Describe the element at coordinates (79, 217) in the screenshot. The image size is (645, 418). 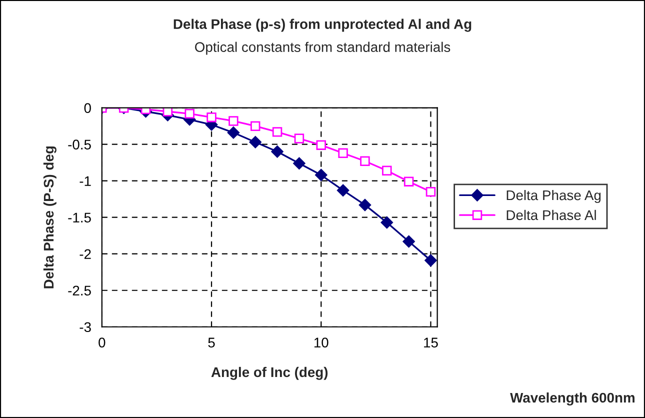
I see `y-tick-label: -1.5` at that location.